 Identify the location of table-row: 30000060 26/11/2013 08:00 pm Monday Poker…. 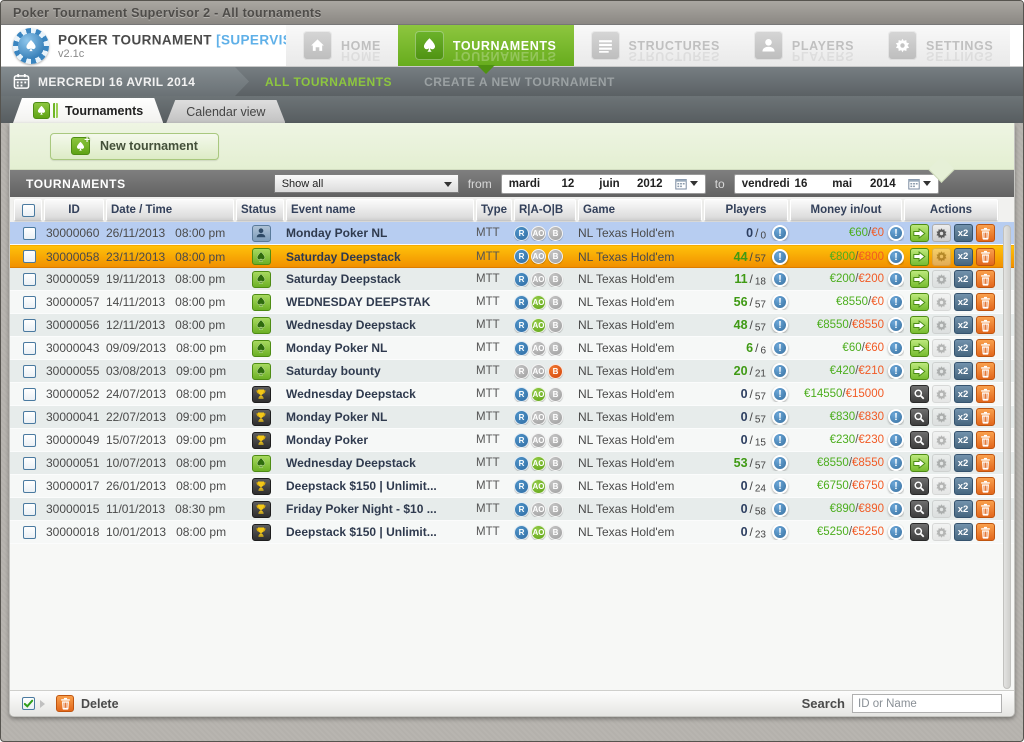
(512, 233).